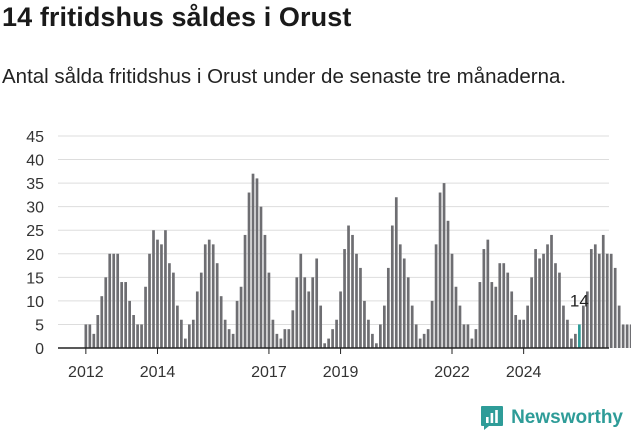  What do you see at coordinates (579, 300) in the screenshot?
I see `value-annotation: 14` at bounding box center [579, 300].